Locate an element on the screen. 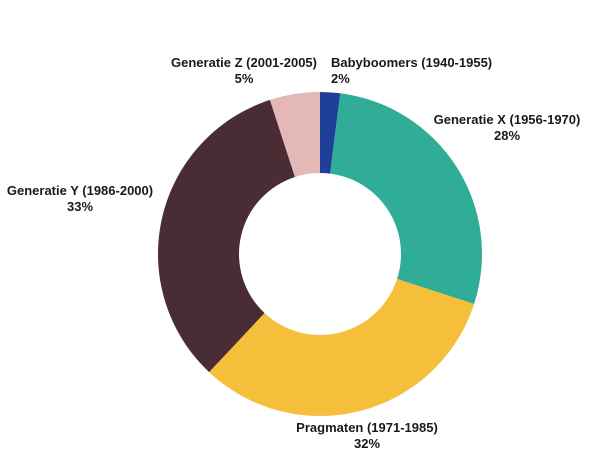 The height and width of the screenshot is (471, 610). slice-generatie-y is located at coordinates (226, 236).